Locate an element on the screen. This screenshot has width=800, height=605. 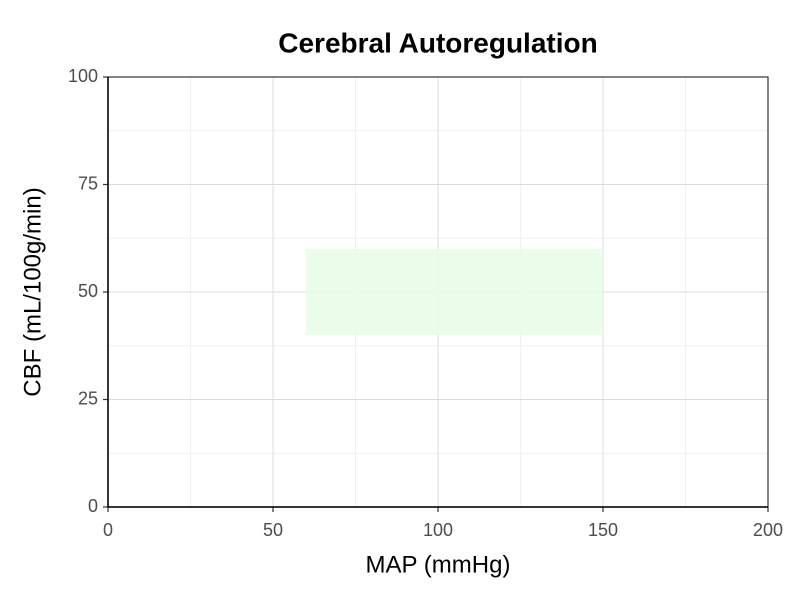
y-tick-label: 50 is located at coordinates (88, 291).